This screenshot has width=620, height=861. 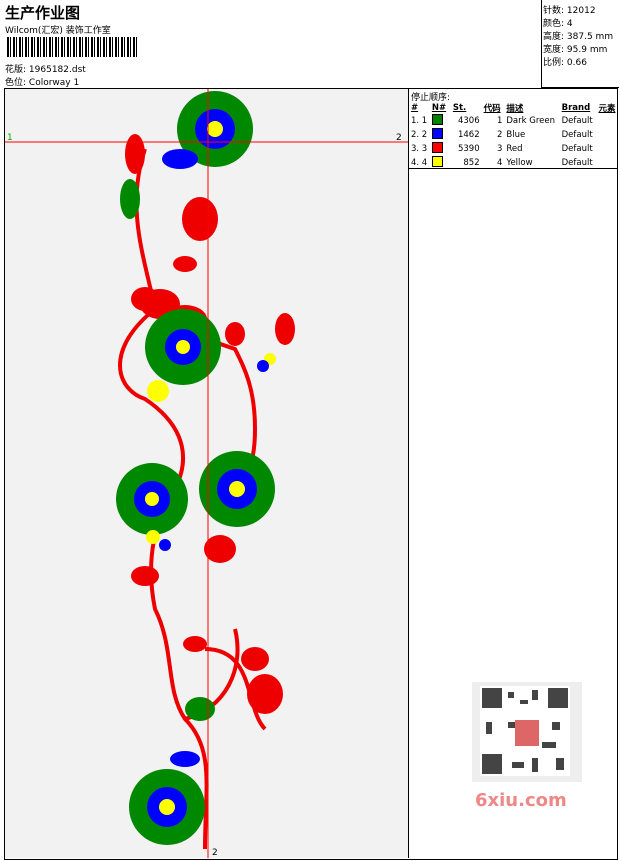 What do you see at coordinates (554, 37) in the screenshot?
I see `stat-label: 高度:` at bounding box center [554, 37].